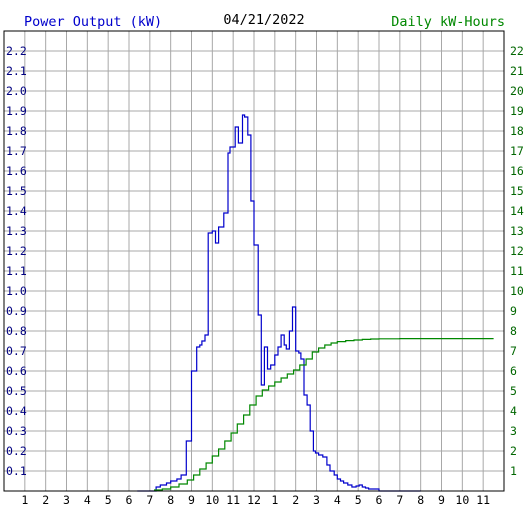  What do you see at coordinates (16, 171) in the screenshot?
I see `left-tick-label: 1.6` at bounding box center [16, 171].